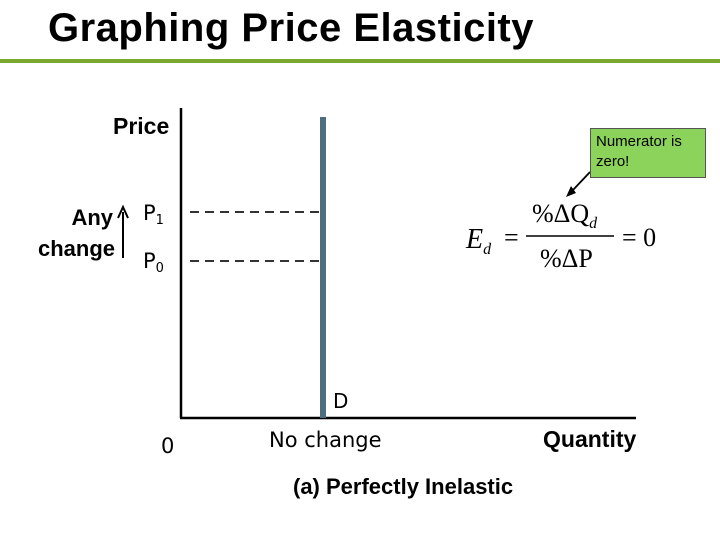  I want to click on change-label-change: change, so click(76, 248).